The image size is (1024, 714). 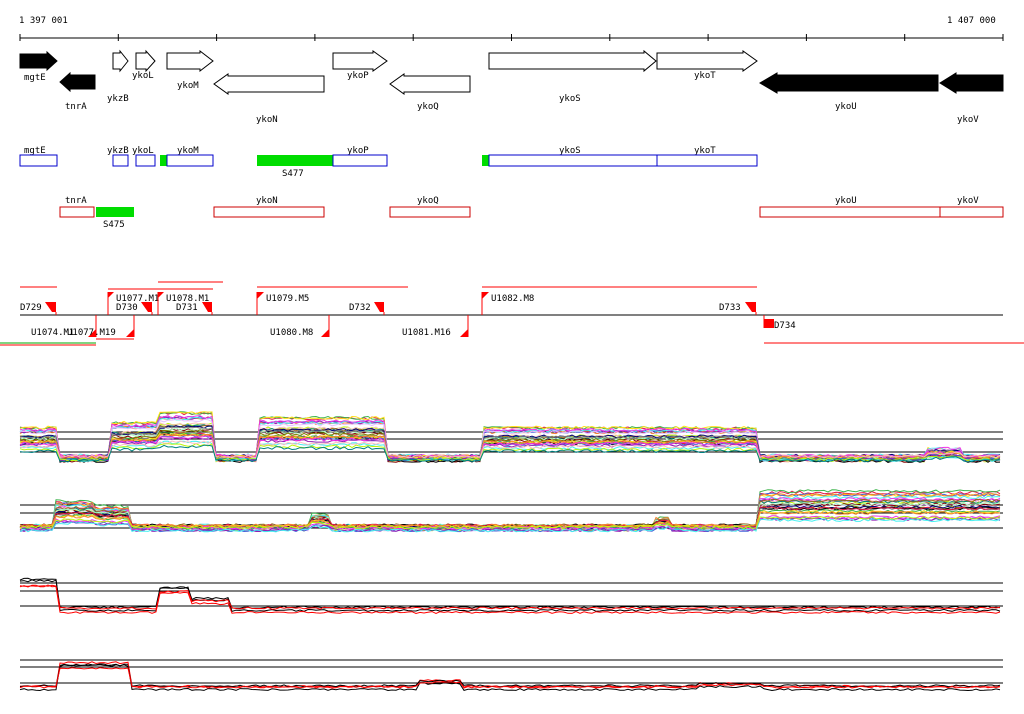 I want to click on marker-u1077-m19, so click(x=130, y=333).